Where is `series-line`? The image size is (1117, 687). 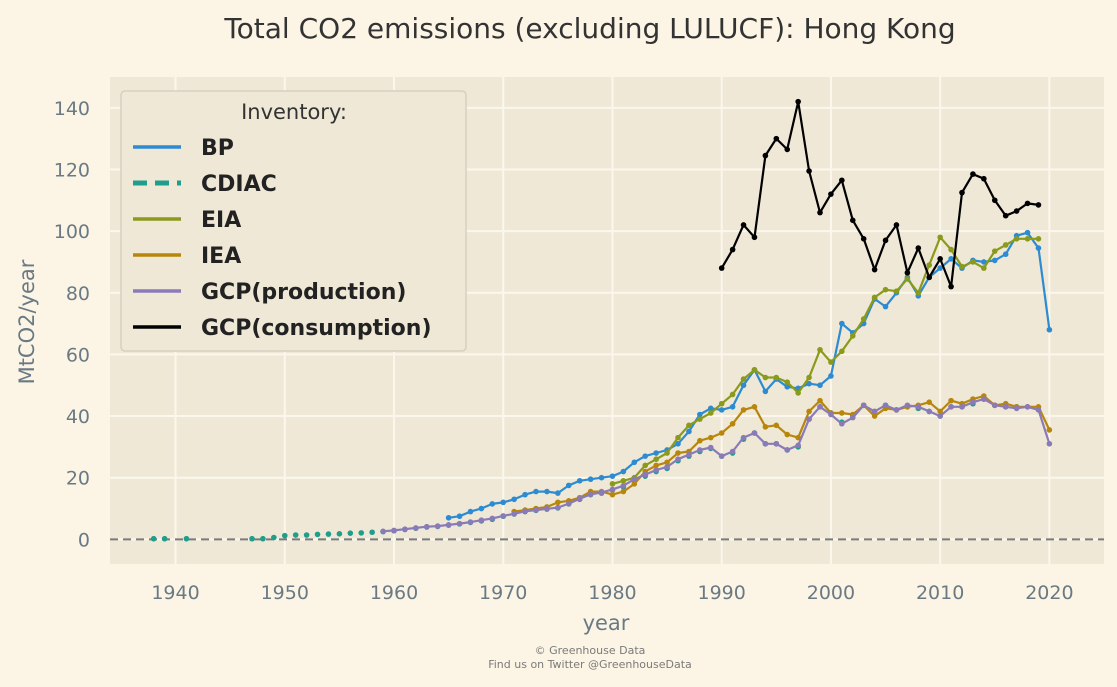
series-line is located at coordinates (825, 360).